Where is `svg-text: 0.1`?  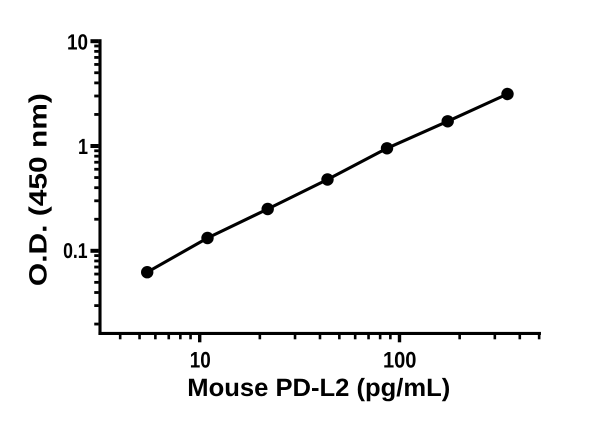
svg-text: 0.1 is located at coordinates (75, 251).